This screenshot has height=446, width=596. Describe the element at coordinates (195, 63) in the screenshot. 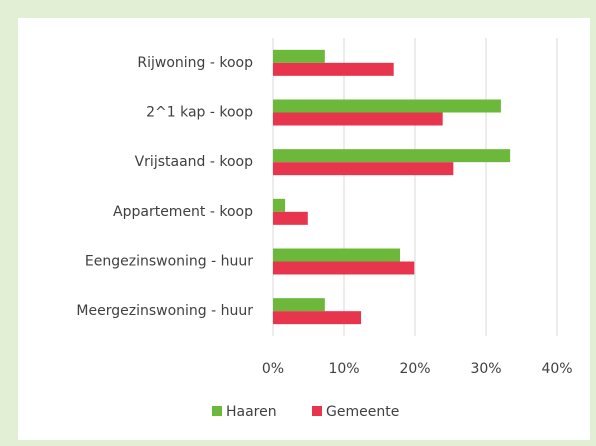

I see `y-tick-label: Rijwoning - koop` at that location.